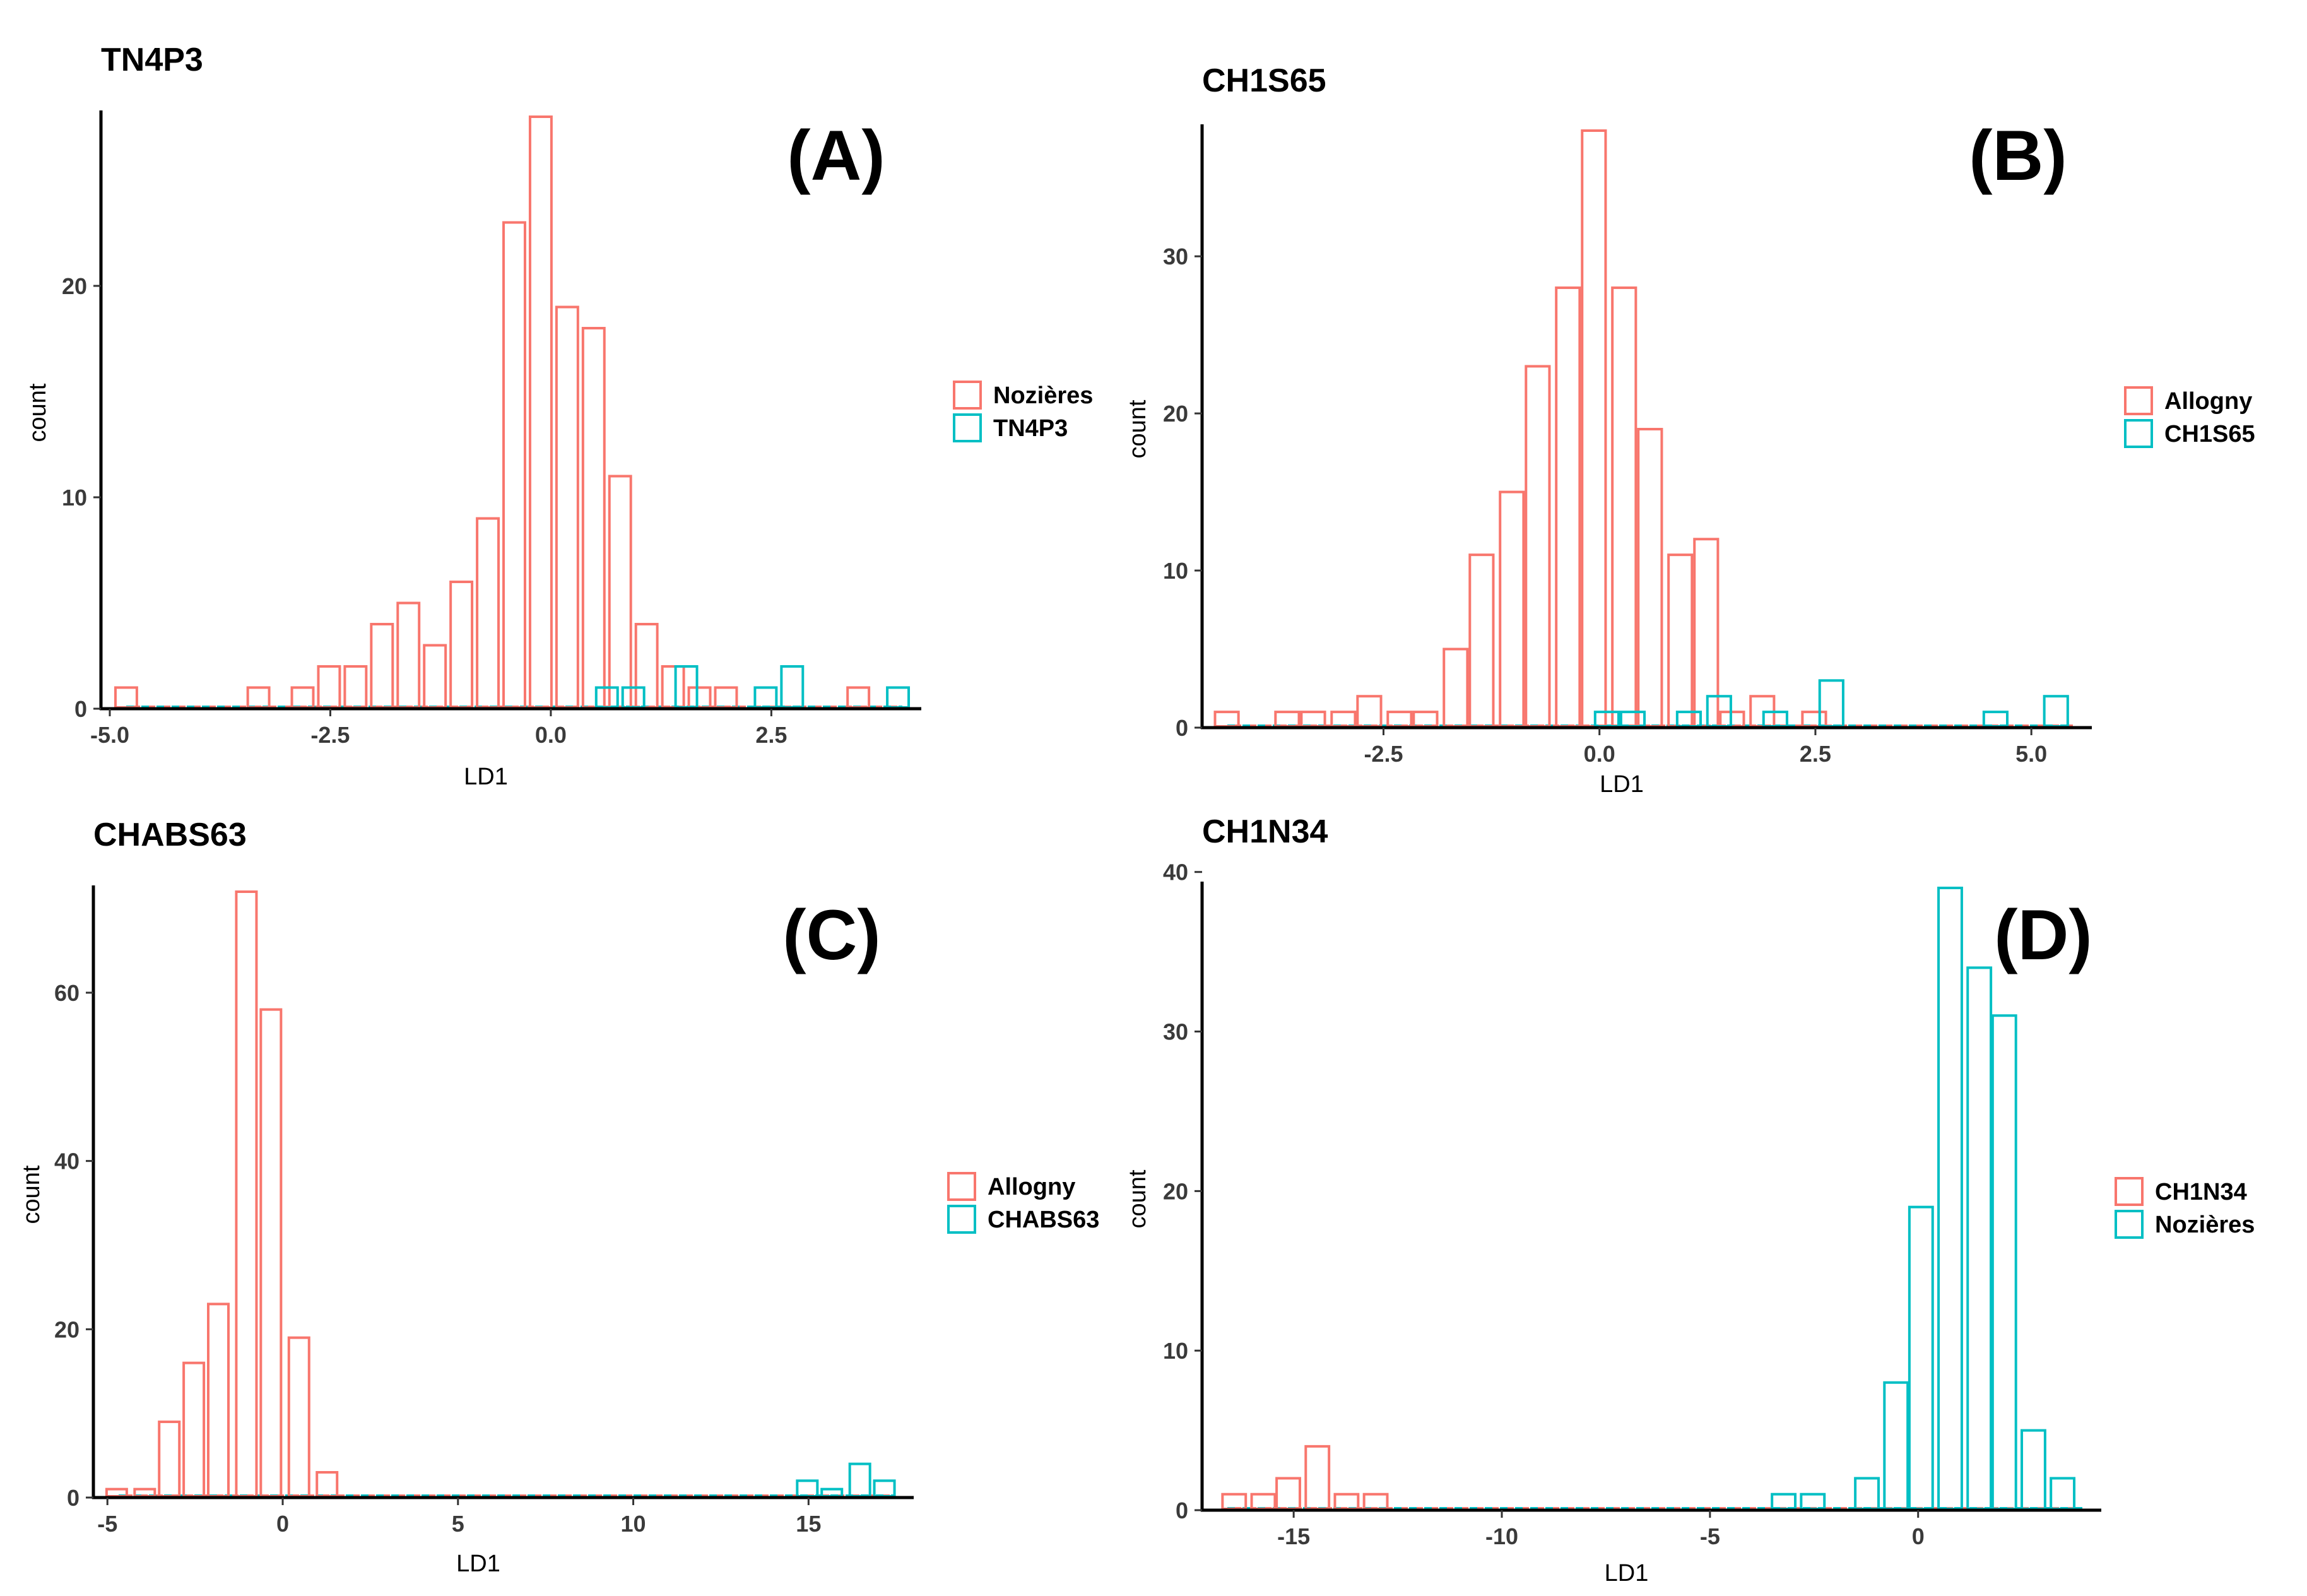  I want to click on x-tick-label: -5, so click(107, 1524).